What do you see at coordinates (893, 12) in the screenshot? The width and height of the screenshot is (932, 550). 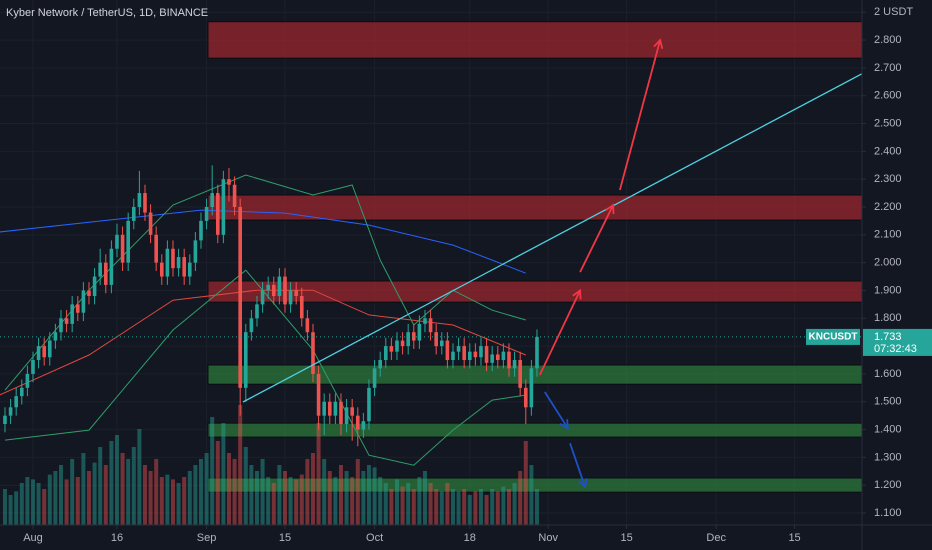 I see `y-tick-label: 2 USDT` at bounding box center [893, 12].